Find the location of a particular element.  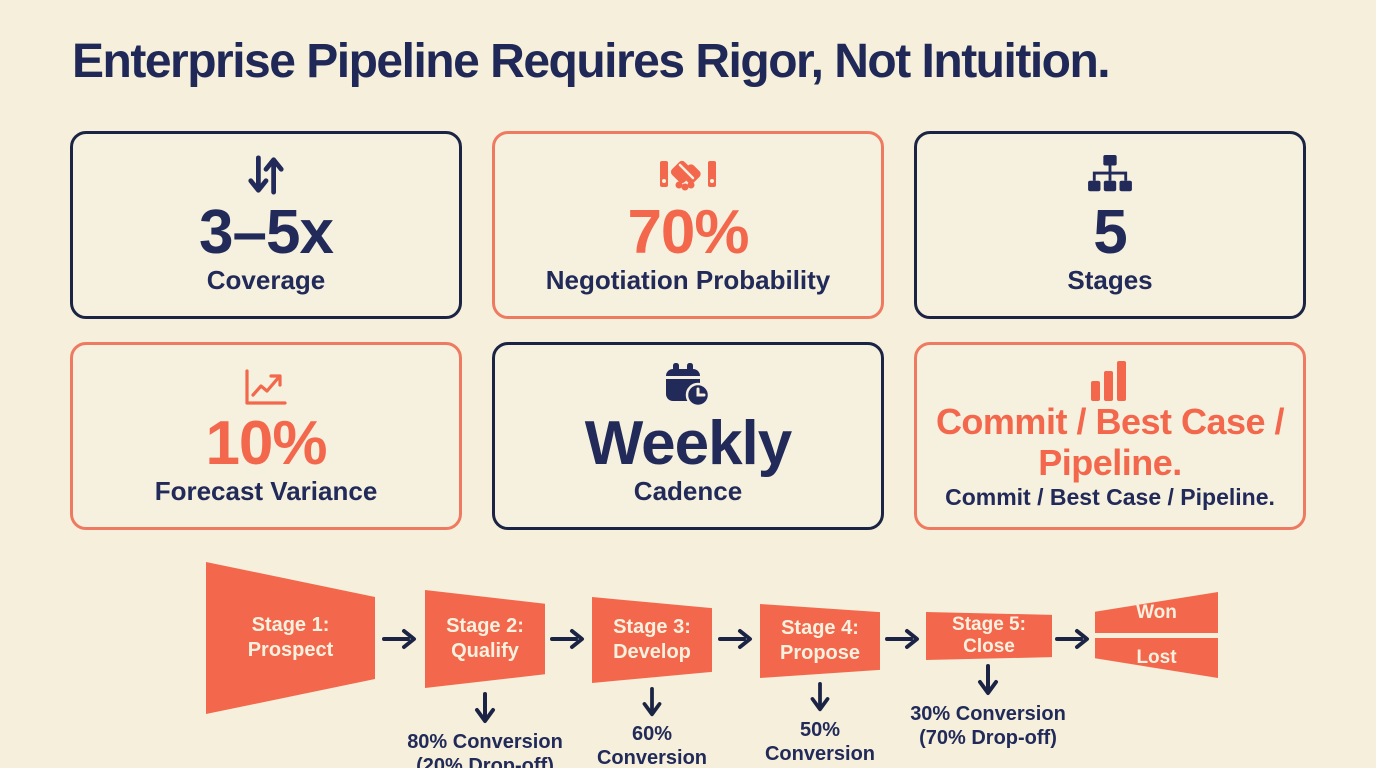

stat-label: Forecast Variance is located at coordinates (266, 491).